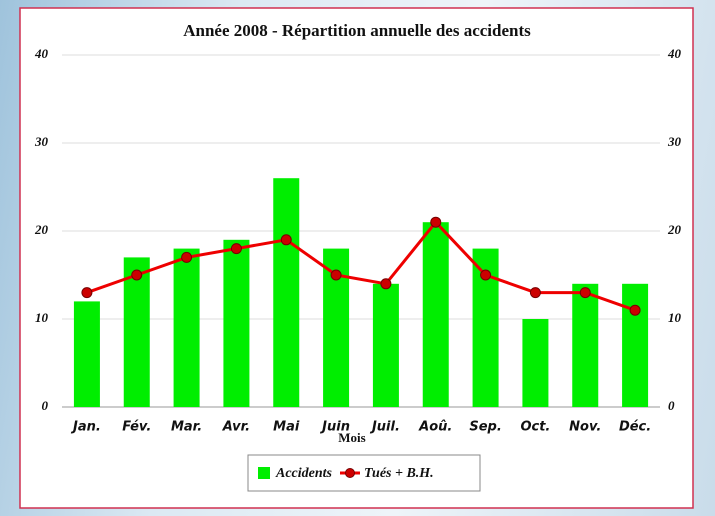  I want to click on x-axis-label: Mois, so click(351, 437).